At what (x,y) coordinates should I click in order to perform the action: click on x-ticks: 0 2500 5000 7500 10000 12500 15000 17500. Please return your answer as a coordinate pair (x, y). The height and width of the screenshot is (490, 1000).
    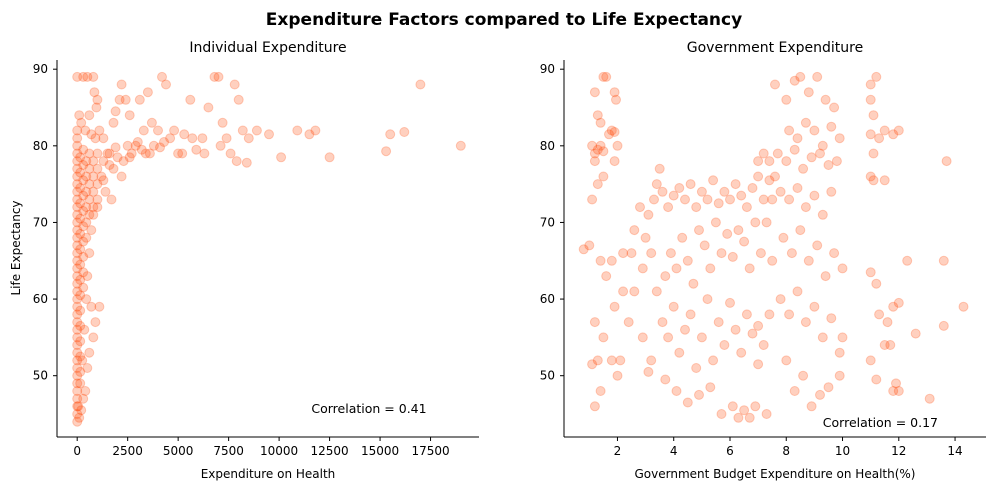
    Looking at the image, I should click on (261, 447).